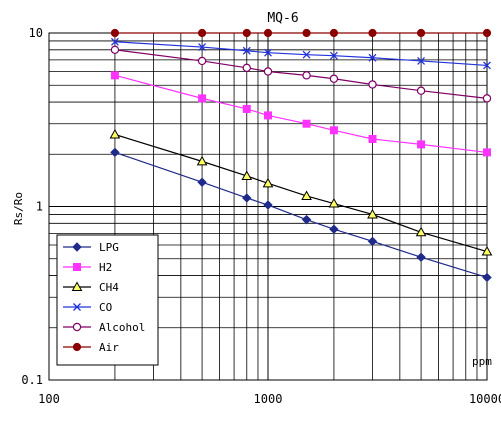 The width and height of the screenshot is (501, 421). What do you see at coordinates (109, 287) in the screenshot?
I see `legend-label-ch4: CH4` at bounding box center [109, 287].